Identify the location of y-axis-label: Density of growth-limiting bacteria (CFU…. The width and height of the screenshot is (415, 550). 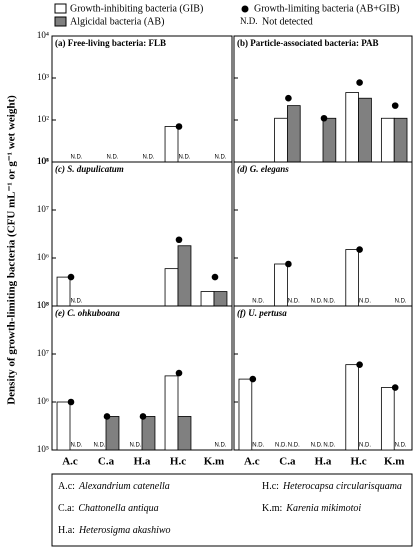
(12, 250).